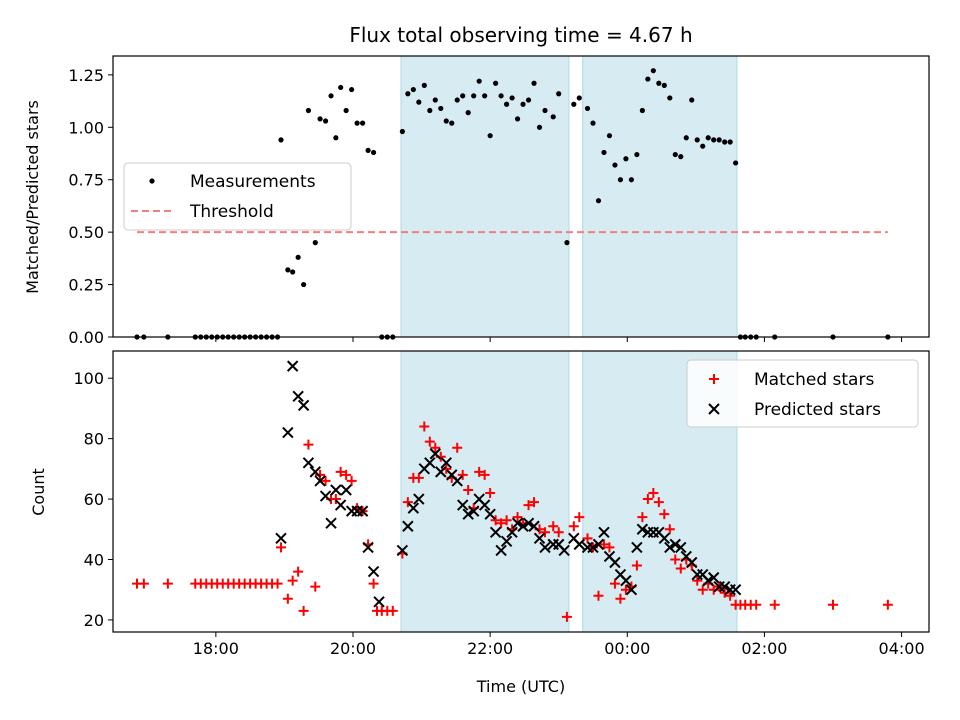  What do you see at coordinates (237, 196) in the screenshot?
I see `top-legend-frame` at bounding box center [237, 196].